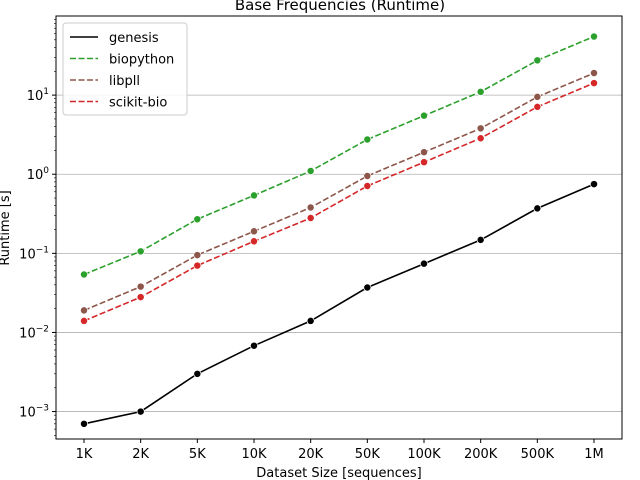 The image size is (640, 480). What do you see at coordinates (254, 454) in the screenshot?
I see `x-tick-label: 10K` at bounding box center [254, 454].